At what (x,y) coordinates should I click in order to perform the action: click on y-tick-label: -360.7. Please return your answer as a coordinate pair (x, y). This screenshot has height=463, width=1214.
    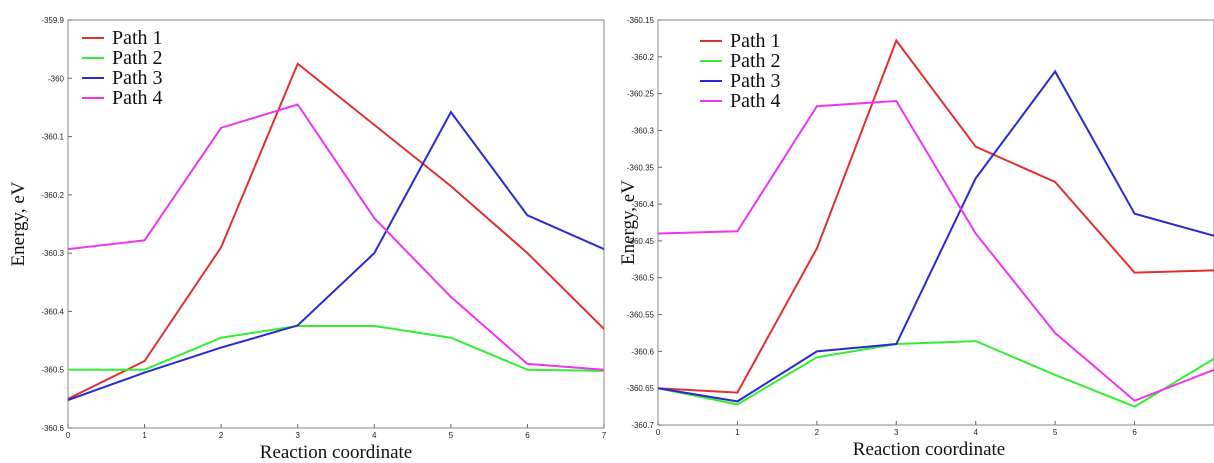
    Looking at the image, I should click on (642, 425).